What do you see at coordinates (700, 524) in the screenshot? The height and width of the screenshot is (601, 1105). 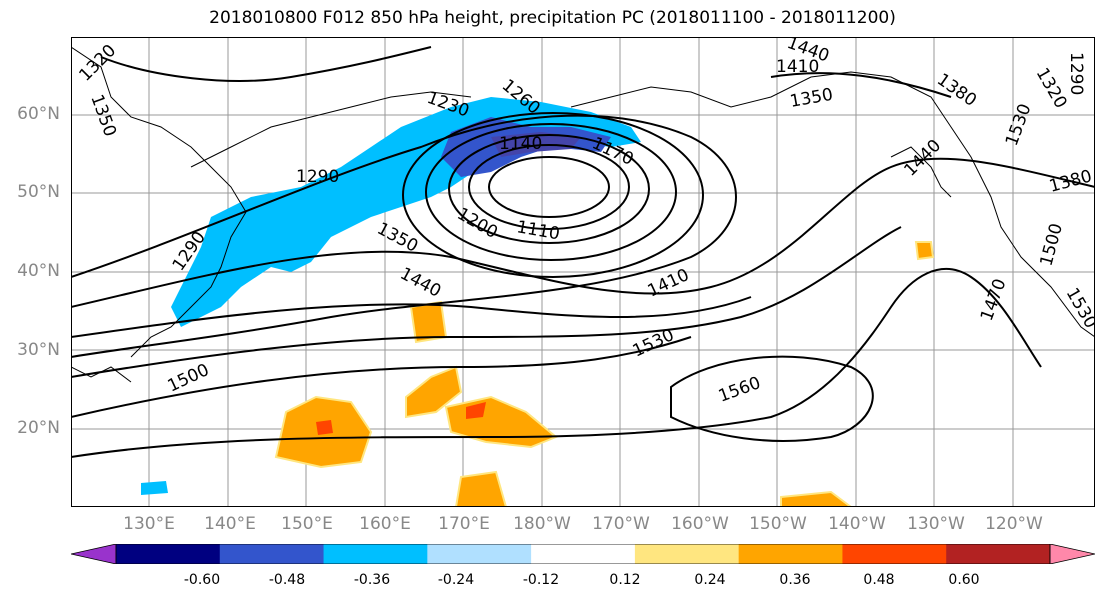 I see `lon-label-160w: 160°W` at bounding box center [700, 524].